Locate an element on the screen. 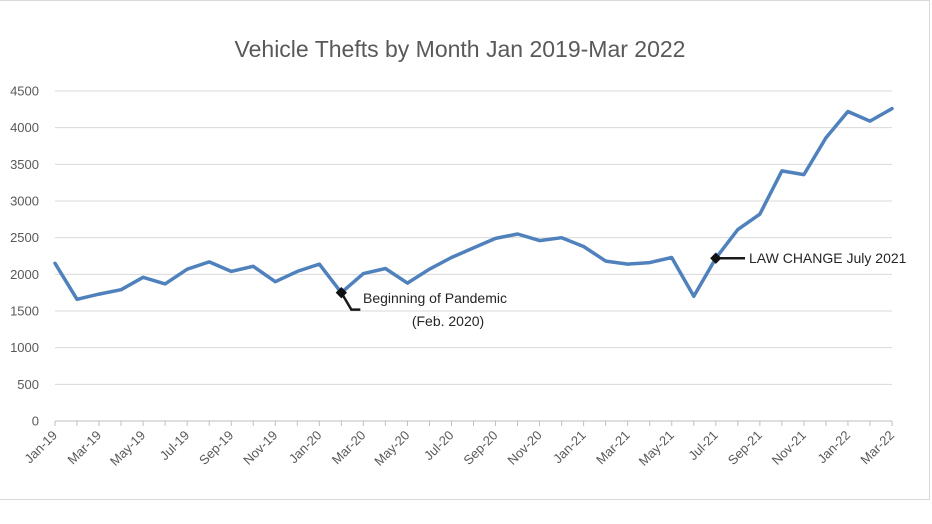 Image resolution: width=932 pixels, height=524 pixels. pandemic-annotation-line1: Beginning of Pandemic is located at coordinates (435, 298).